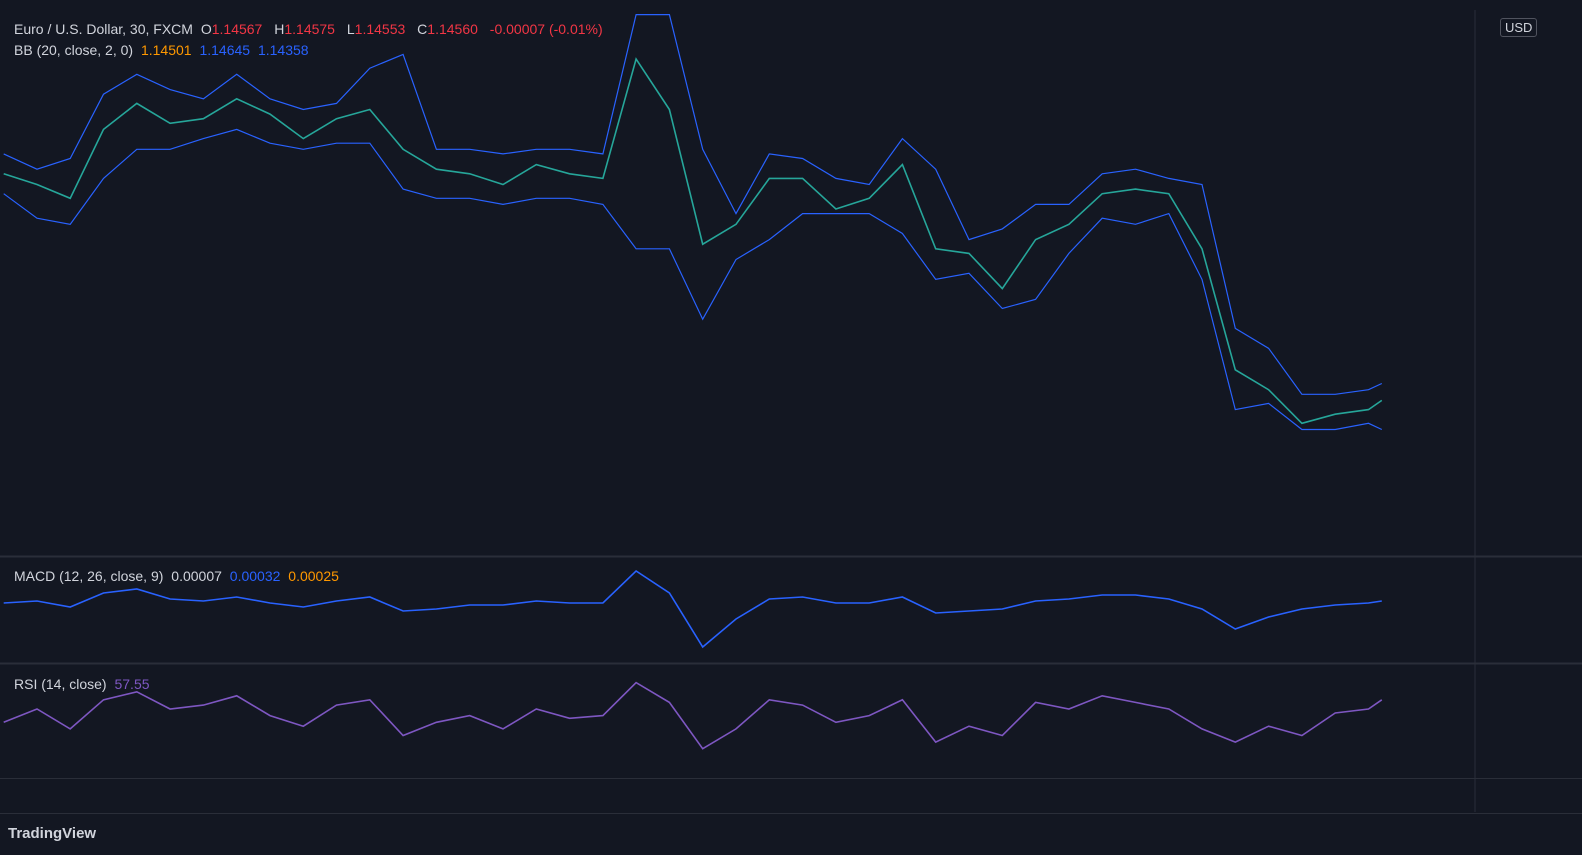 This screenshot has width=1582, height=855. I want to click on change: -0.00007 (-0.01%), so click(546, 29).